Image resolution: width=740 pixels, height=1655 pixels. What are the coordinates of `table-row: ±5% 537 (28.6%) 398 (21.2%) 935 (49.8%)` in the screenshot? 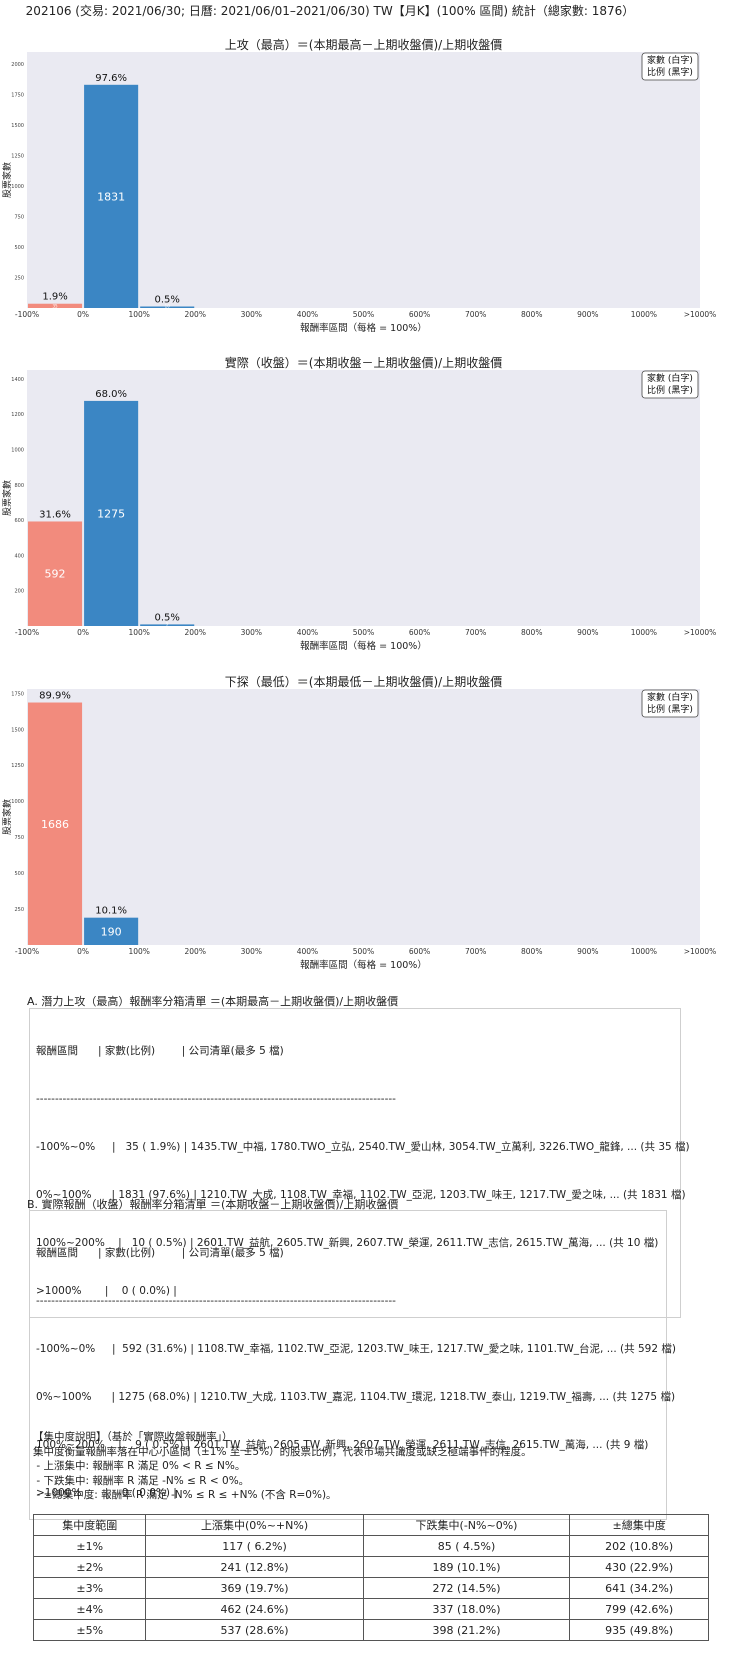 It's located at (370, 1630).